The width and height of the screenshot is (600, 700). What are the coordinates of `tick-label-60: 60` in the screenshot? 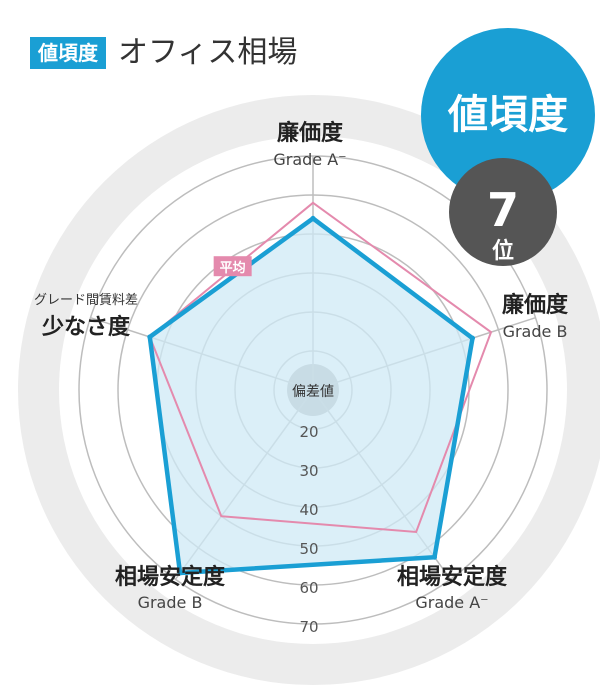 It's located at (308, 588).